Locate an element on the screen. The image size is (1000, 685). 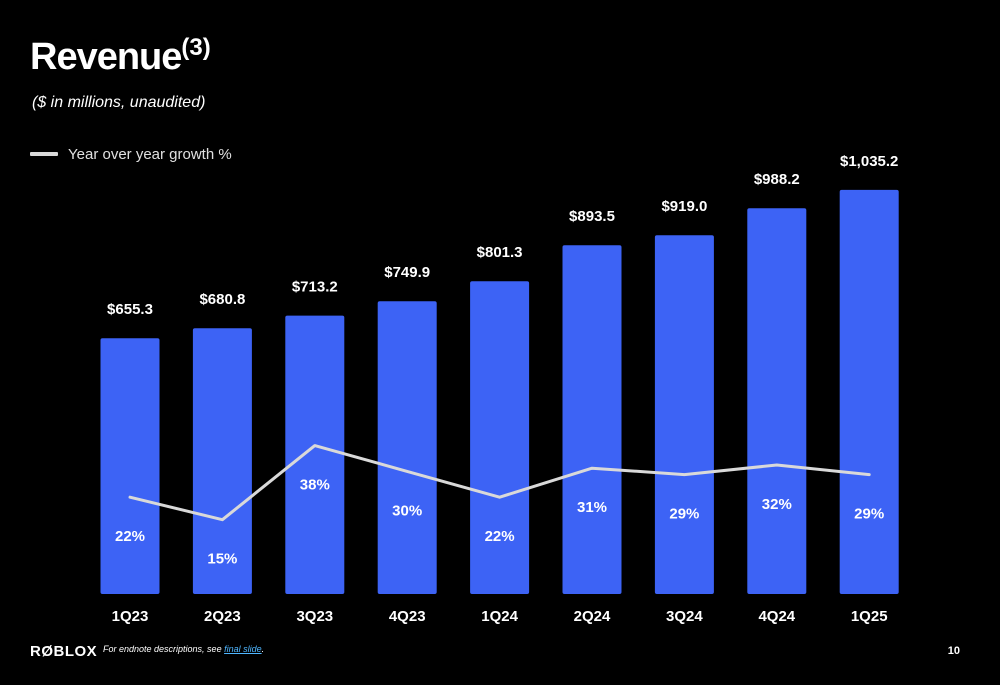
value-label-1q25: $1,035.2 is located at coordinates (869, 161).